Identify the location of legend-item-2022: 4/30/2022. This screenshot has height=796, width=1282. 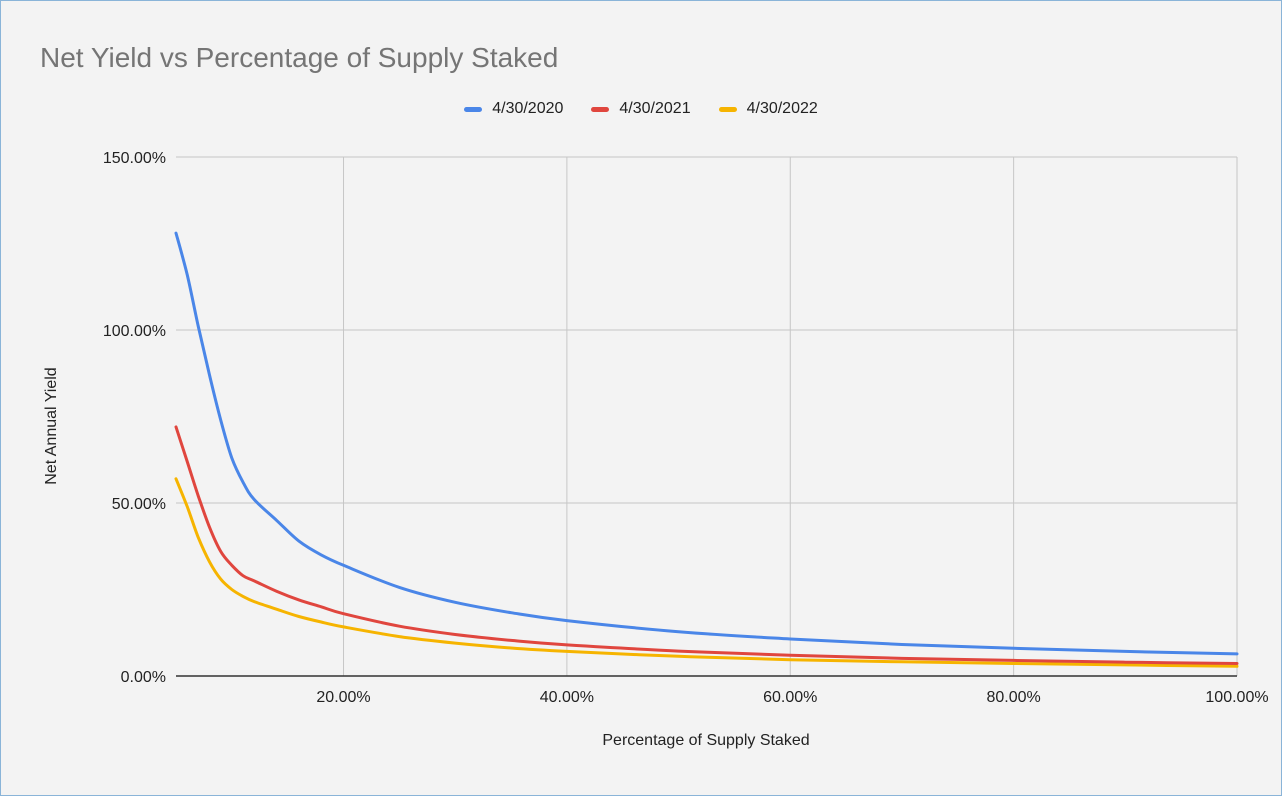
(768, 109).